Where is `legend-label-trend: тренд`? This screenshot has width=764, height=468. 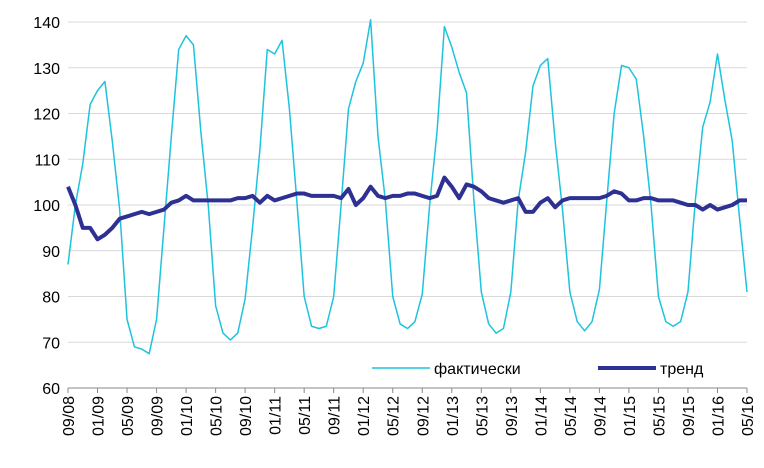
legend-label-trend: тренд is located at coordinates (682, 369).